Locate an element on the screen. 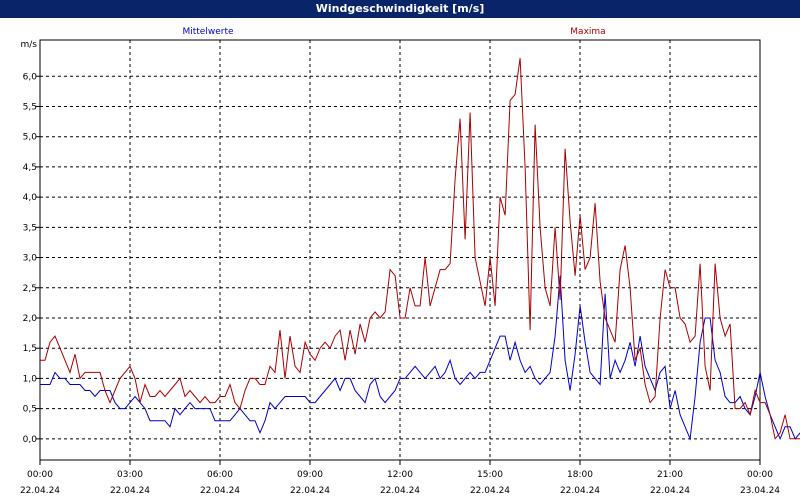  y-tick-label: 5,0 is located at coordinates (30, 138).